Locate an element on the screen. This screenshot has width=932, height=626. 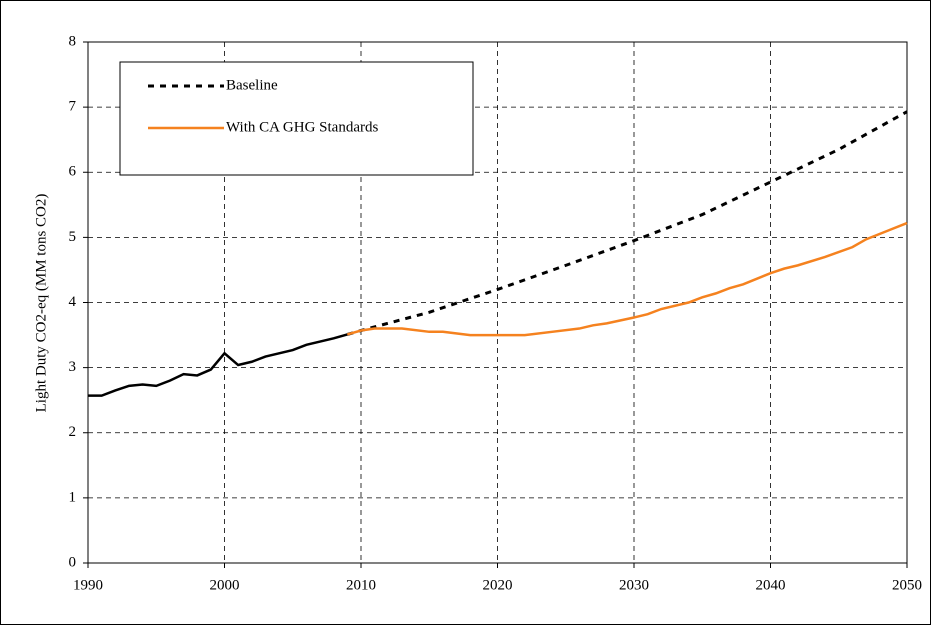
x-tick-label: 2040 is located at coordinates (771, 585).